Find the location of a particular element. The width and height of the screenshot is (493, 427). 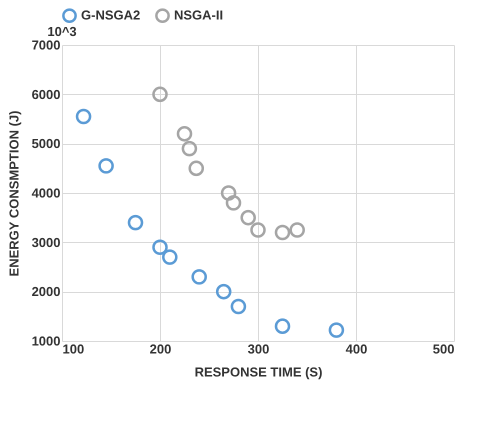

x-tick-label: 200 is located at coordinates (161, 349).